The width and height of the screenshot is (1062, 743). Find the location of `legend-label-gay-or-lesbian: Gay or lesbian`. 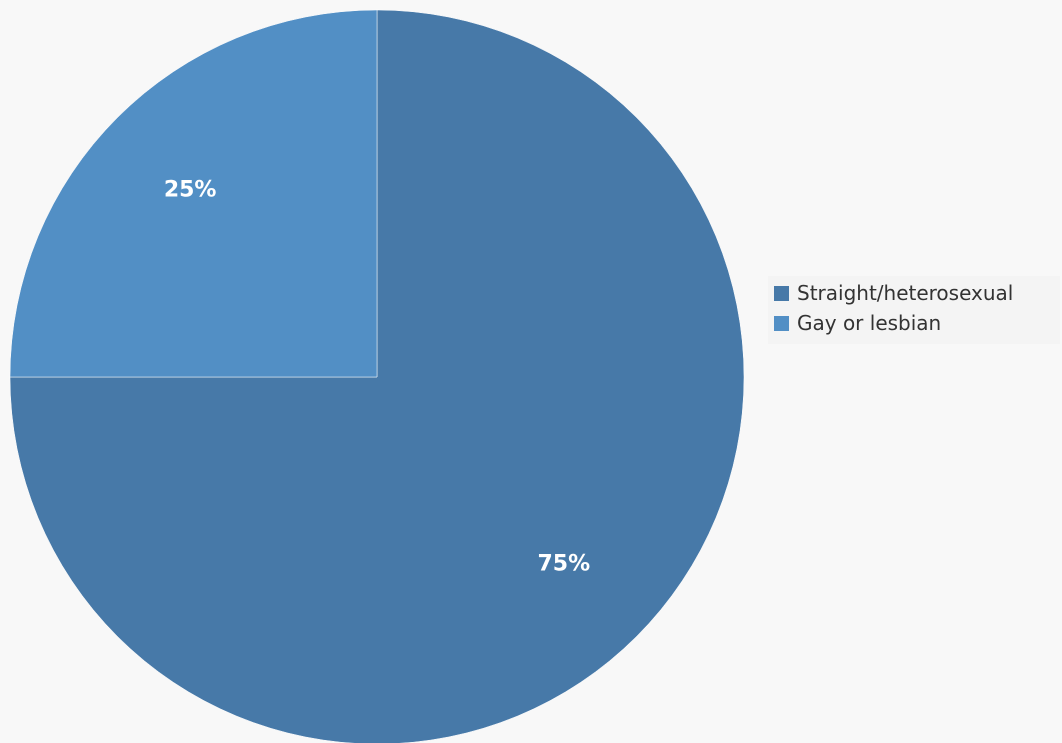

legend-label-gay-or-lesbian: Gay or lesbian is located at coordinates (869, 323).